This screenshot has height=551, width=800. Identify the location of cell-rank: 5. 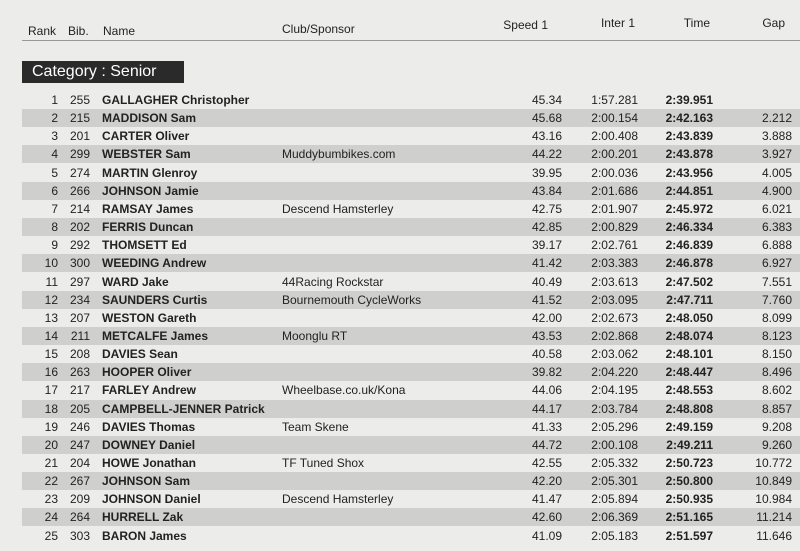
(54, 172).